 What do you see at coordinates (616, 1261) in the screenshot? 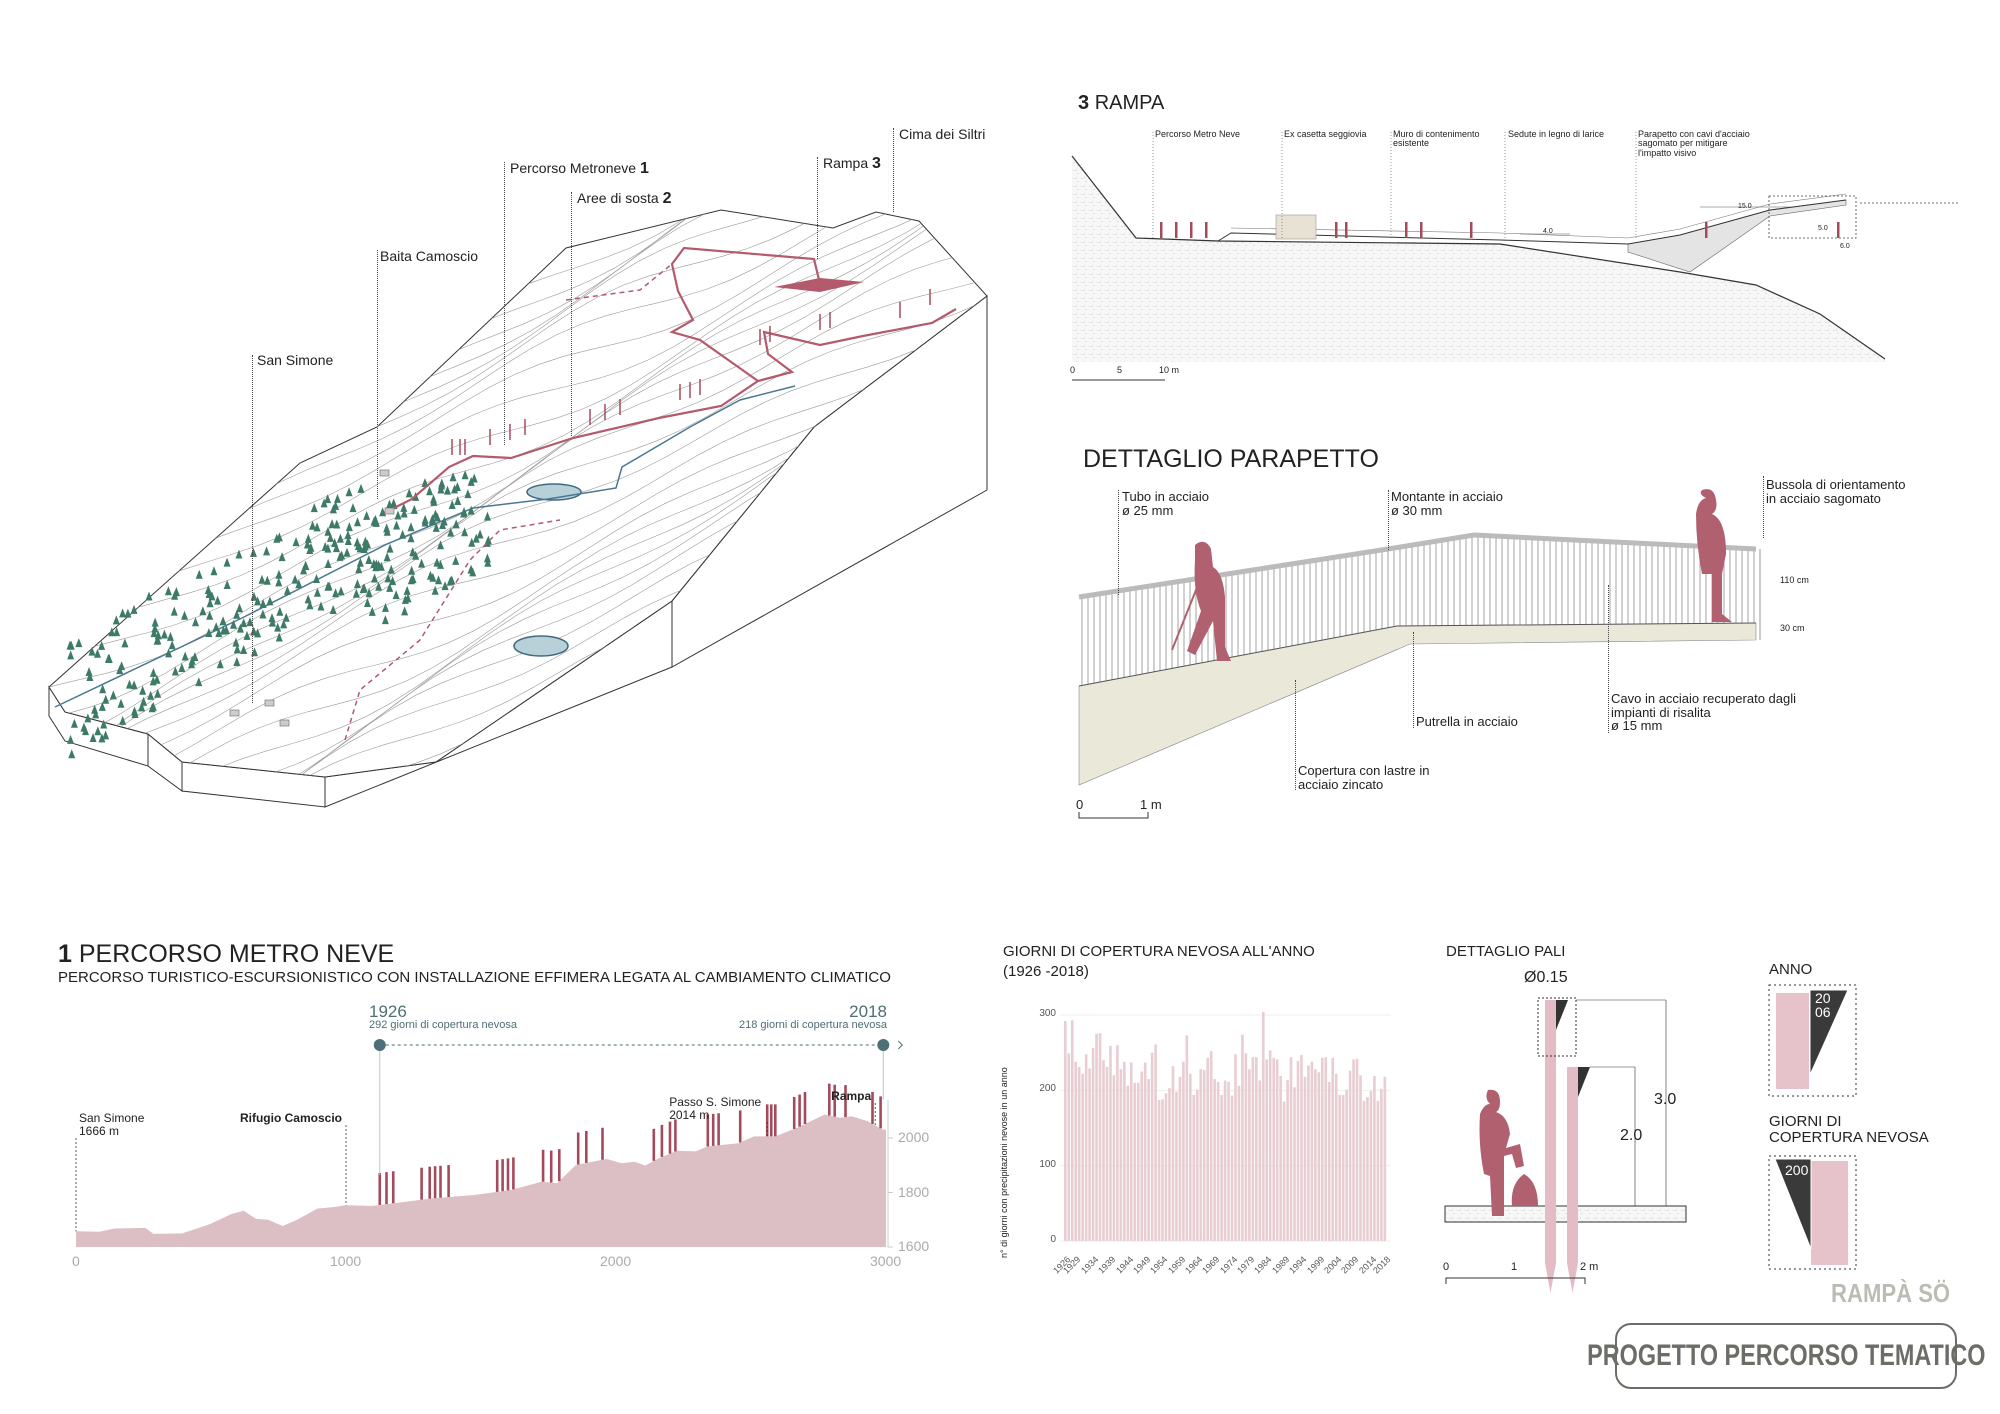
I see `x-tick-label: 2000` at bounding box center [616, 1261].